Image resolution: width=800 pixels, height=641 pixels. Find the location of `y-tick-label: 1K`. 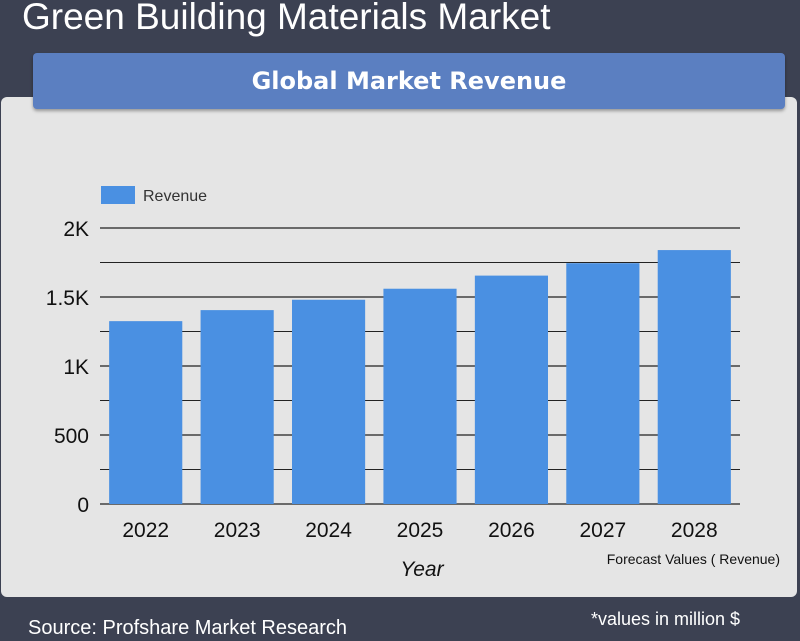

y-tick-label: 1K is located at coordinates (76, 367).